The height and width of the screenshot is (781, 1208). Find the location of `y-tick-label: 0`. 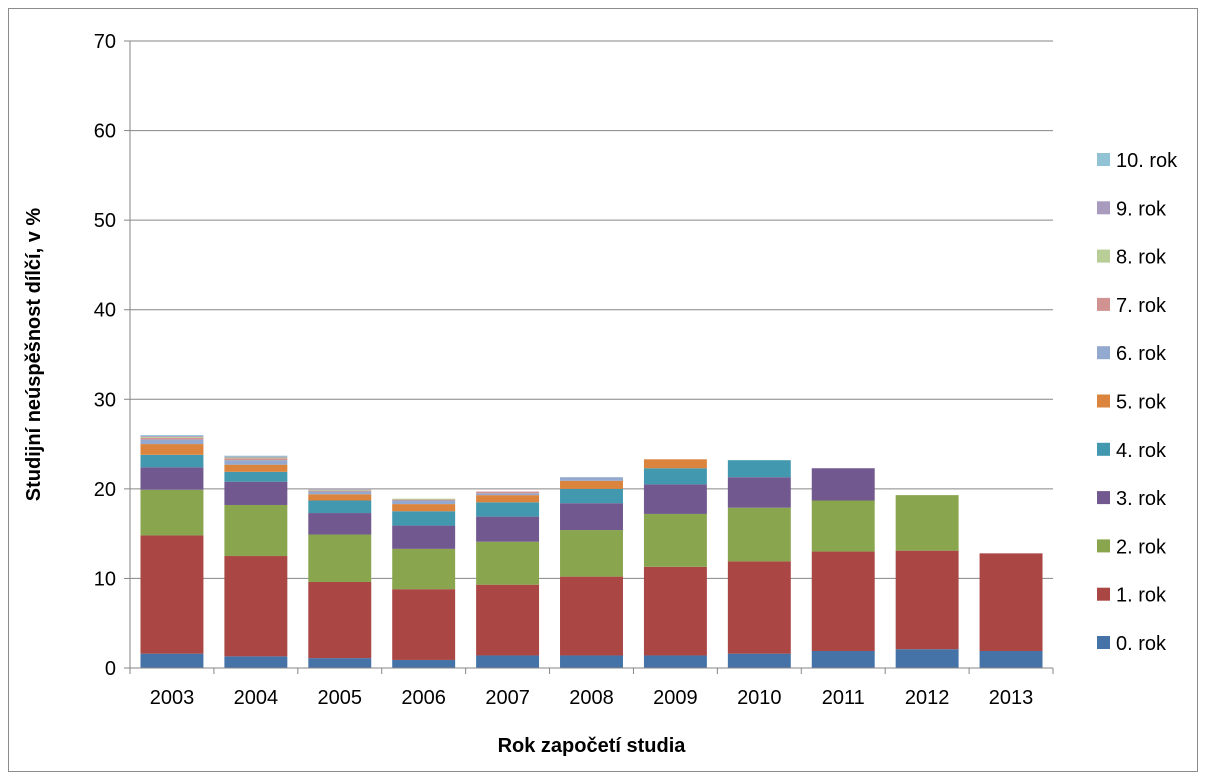

y-tick-label: 0 is located at coordinates (110, 669).